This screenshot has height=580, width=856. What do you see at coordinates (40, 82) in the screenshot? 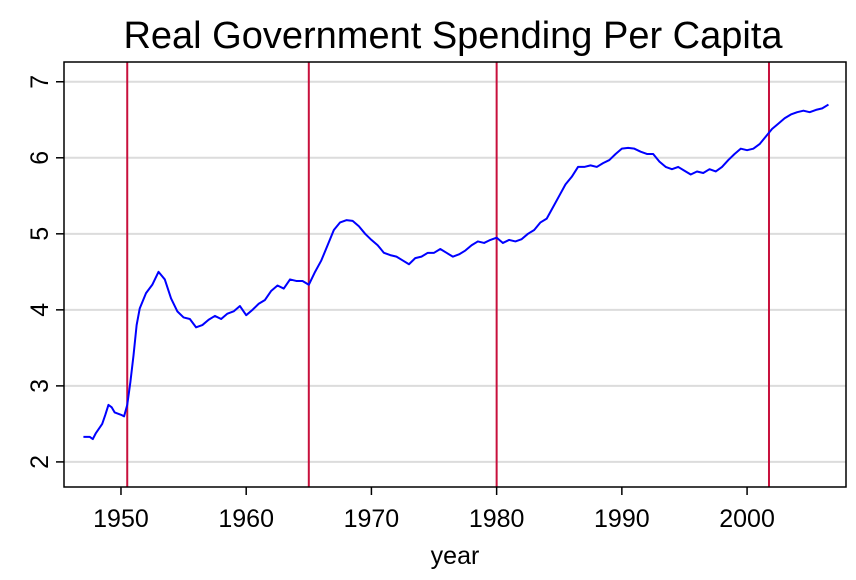
I see `y-tick-label: 7` at bounding box center [40, 82].